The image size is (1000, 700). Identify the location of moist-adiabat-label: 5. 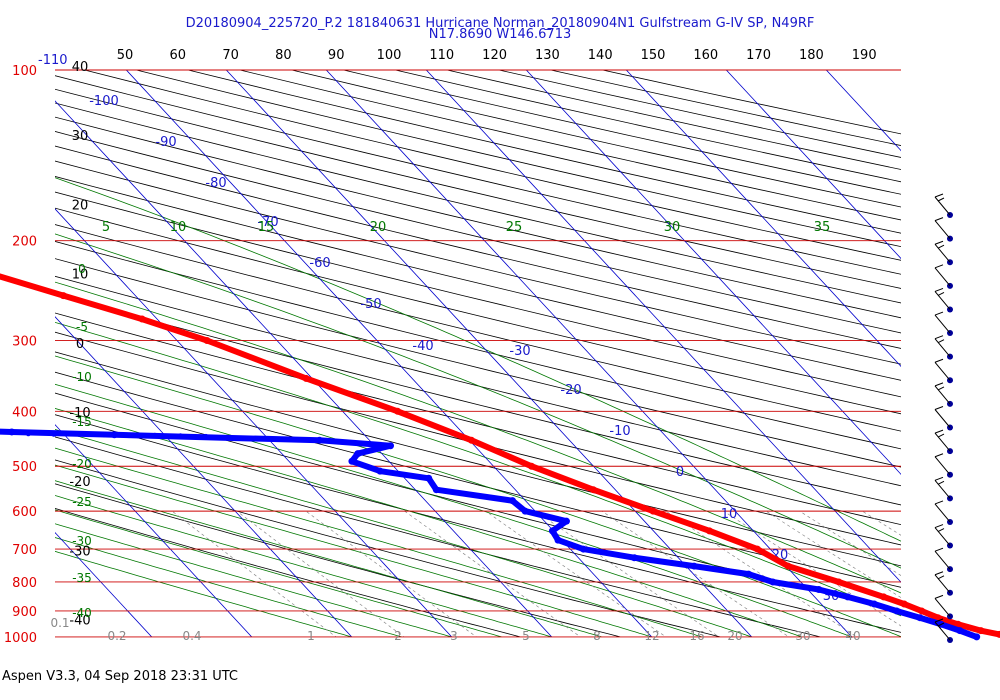
(106, 227).